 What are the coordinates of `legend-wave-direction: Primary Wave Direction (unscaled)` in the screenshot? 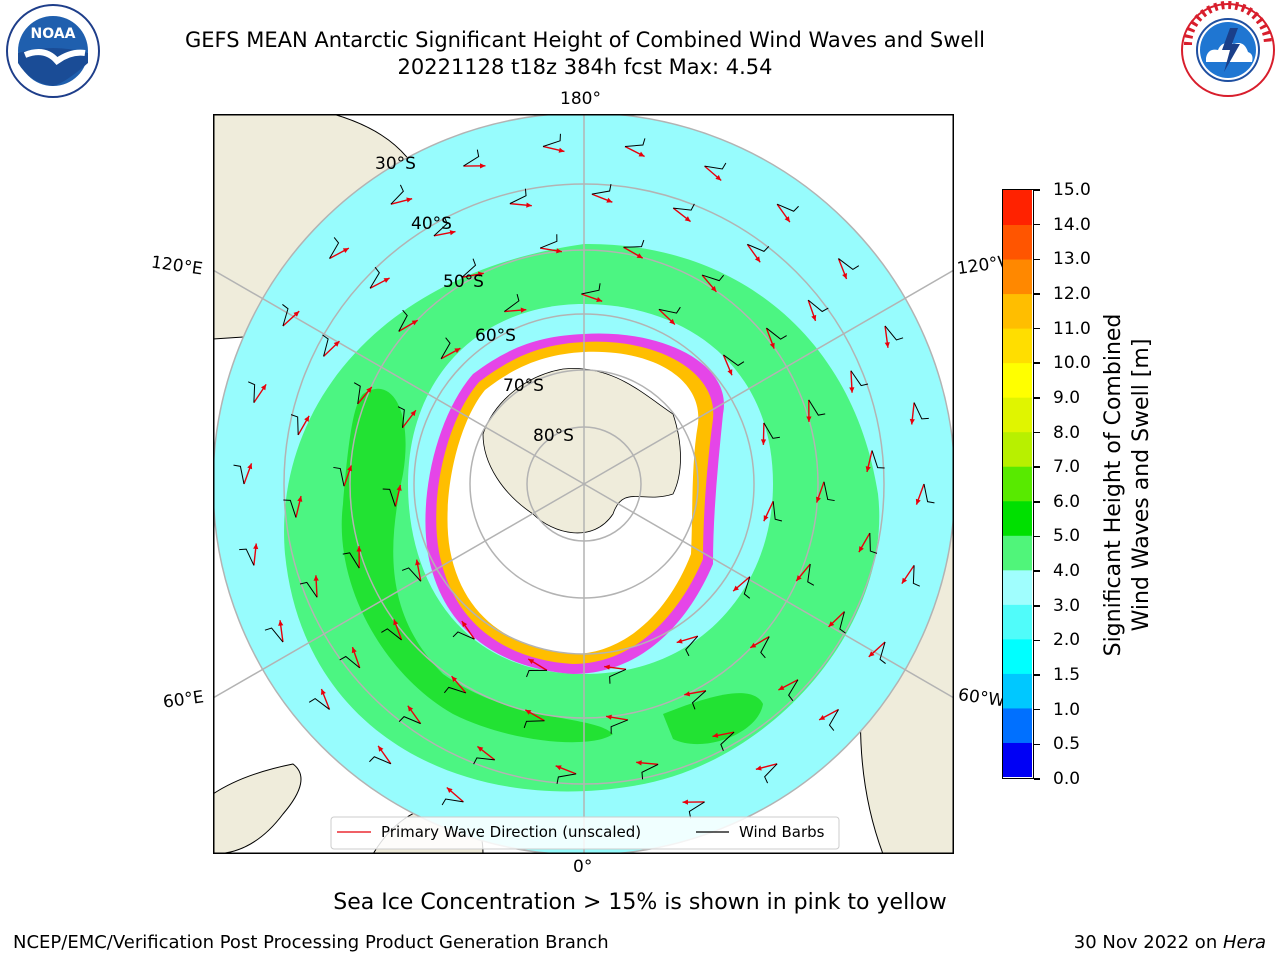 It's located at (511, 832).